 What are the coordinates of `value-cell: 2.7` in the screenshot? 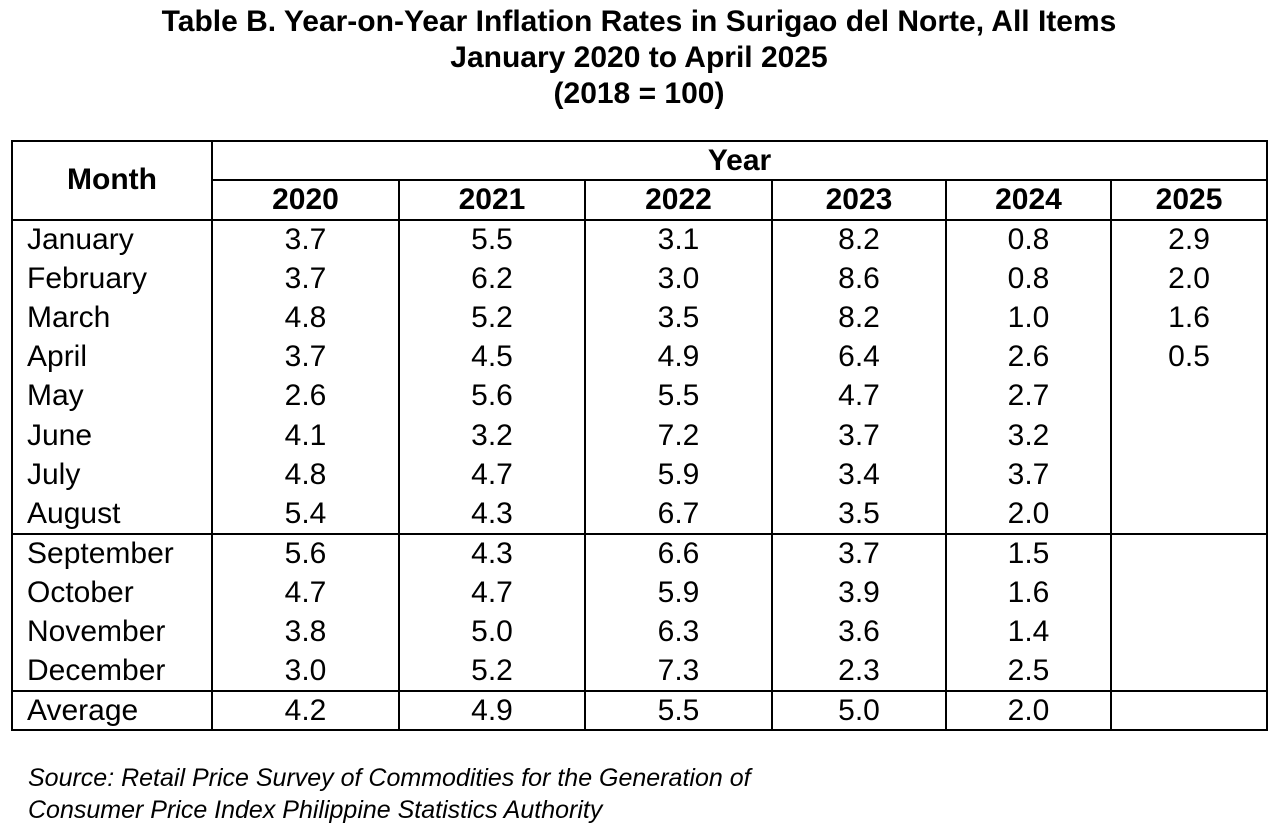 It's located at (1028, 396).